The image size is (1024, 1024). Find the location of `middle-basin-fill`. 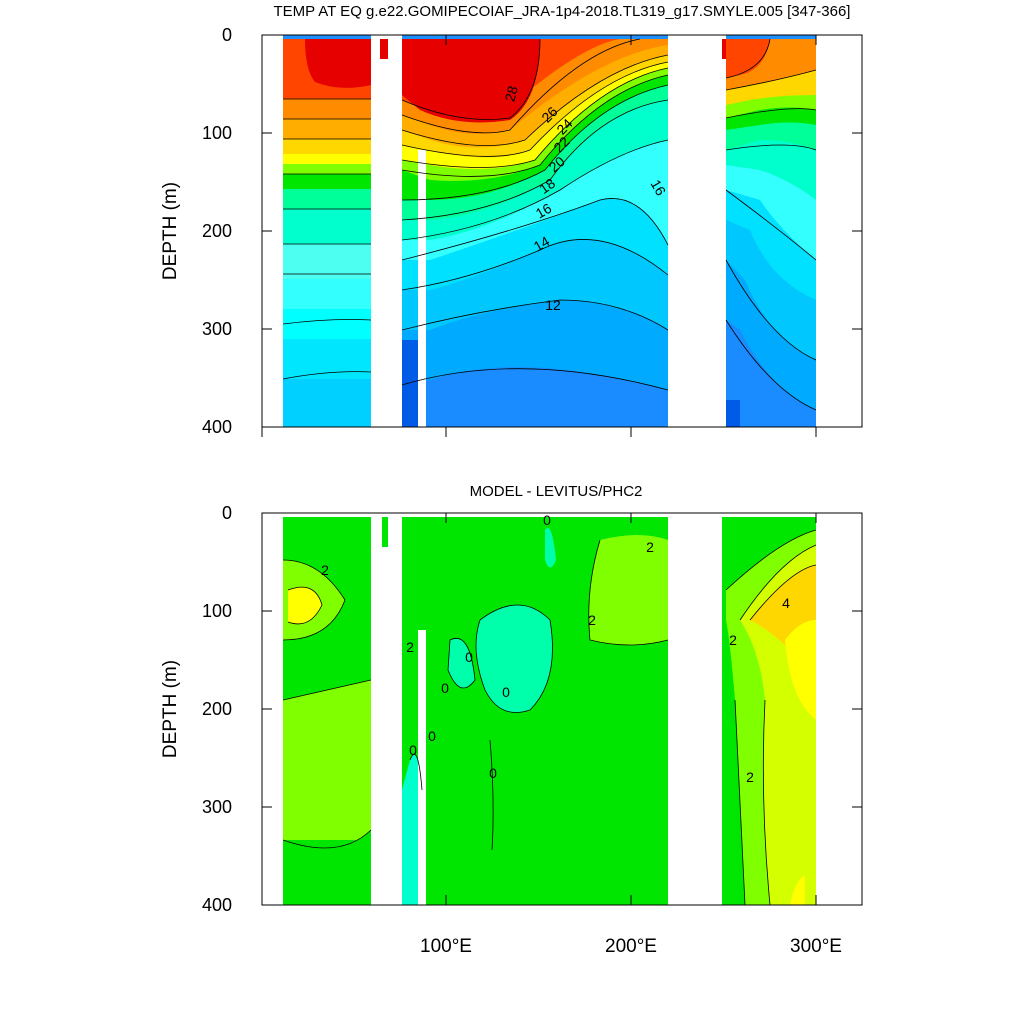

middle-basin-fill is located at coordinates (535, 233).